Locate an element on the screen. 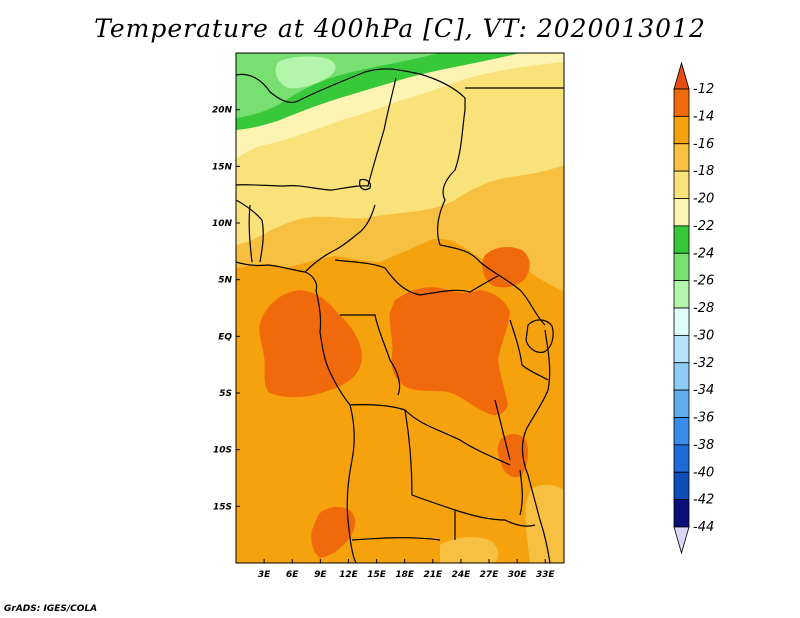 Image resolution: width=800 pixels, height=618 pixels. border-car is located at coordinates (416, 277).